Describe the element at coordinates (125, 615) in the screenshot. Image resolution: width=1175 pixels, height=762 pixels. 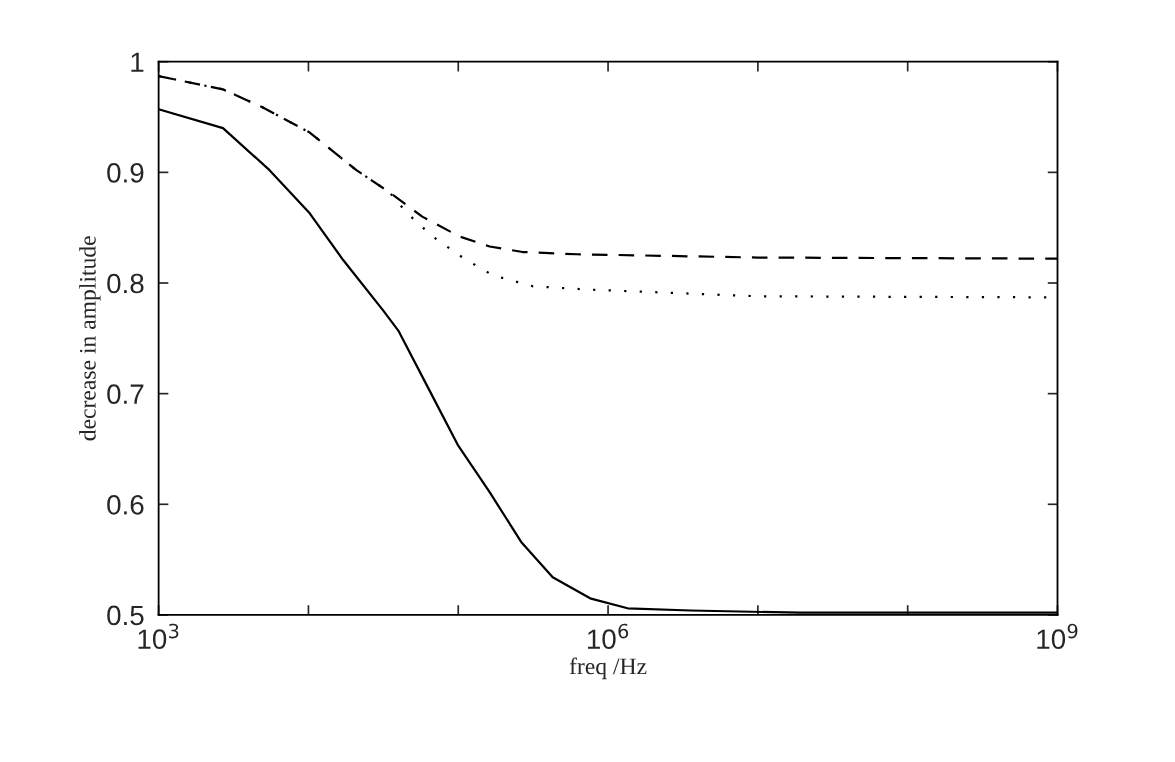
I see `y-tick-label: 0.5` at that location.